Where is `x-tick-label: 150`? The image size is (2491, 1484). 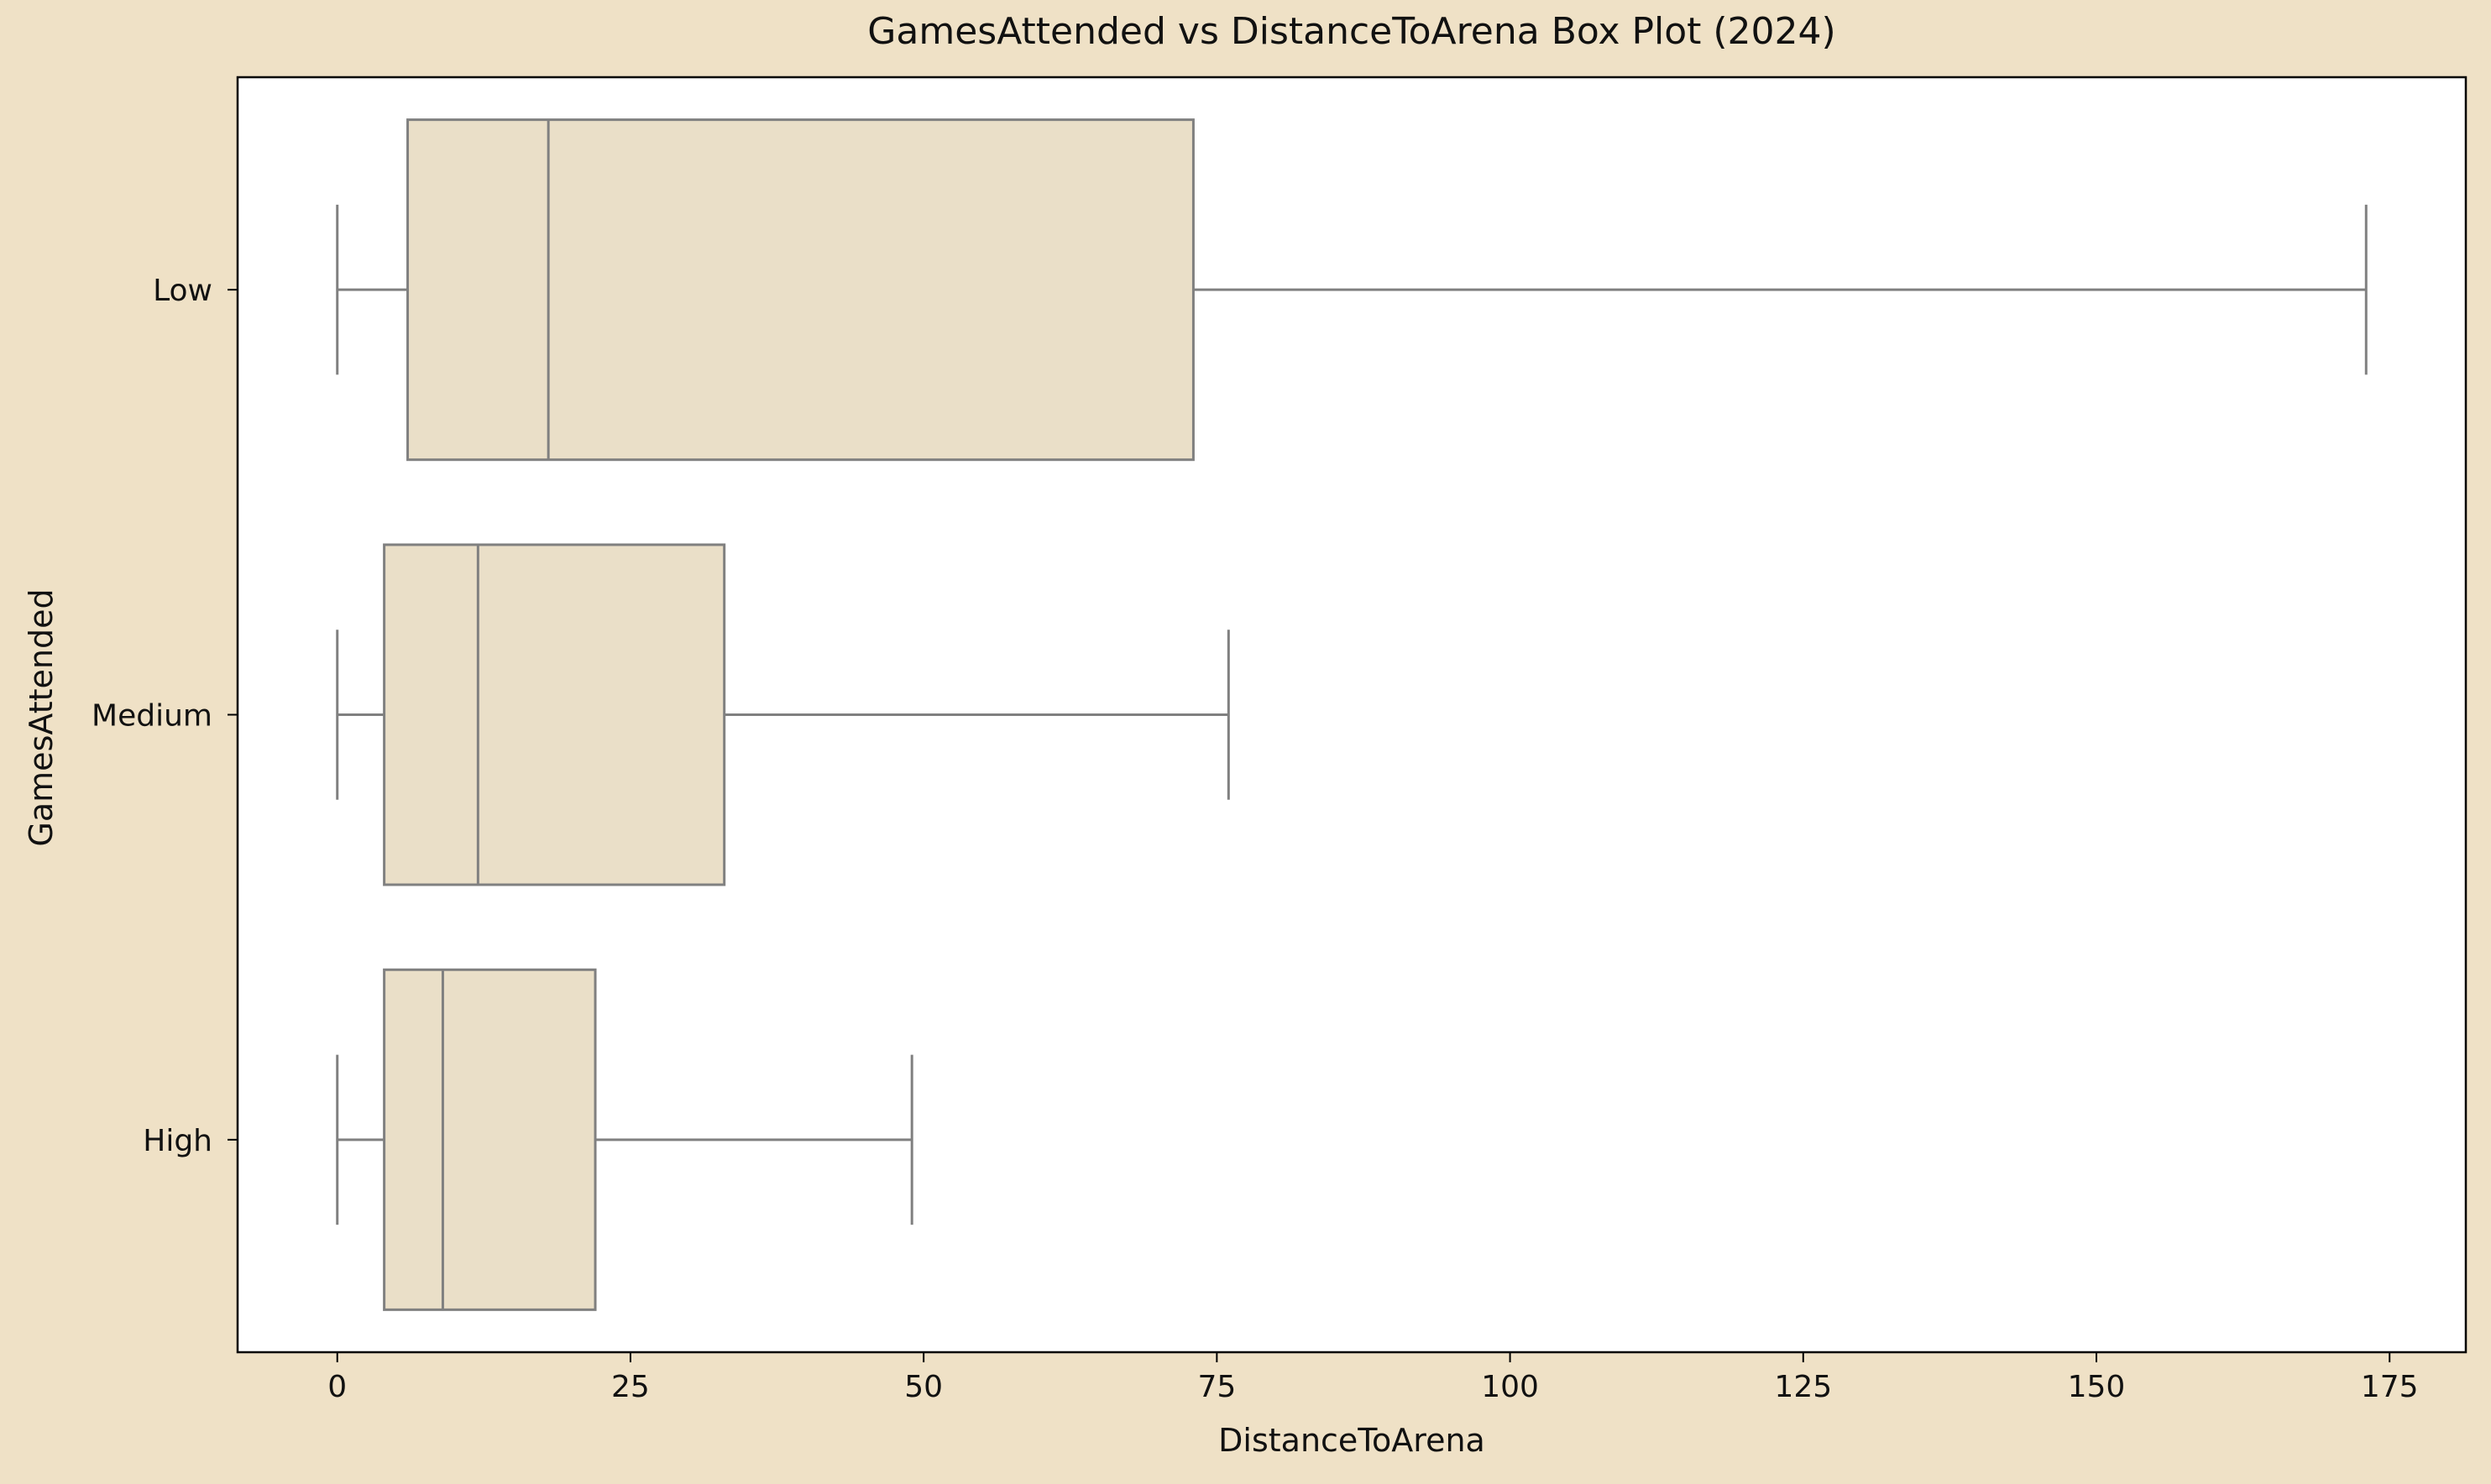 x-tick-label: 150 is located at coordinates (2097, 1387).